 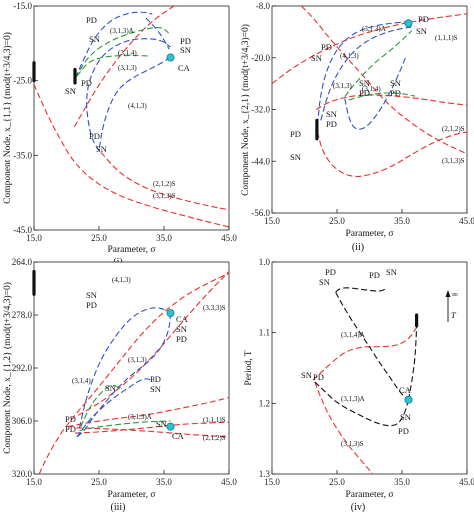 I want to click on y-axis-label: Component Node, x_{2,1} (mod(t+3/4,3)=0), so click(x=245, y=110).